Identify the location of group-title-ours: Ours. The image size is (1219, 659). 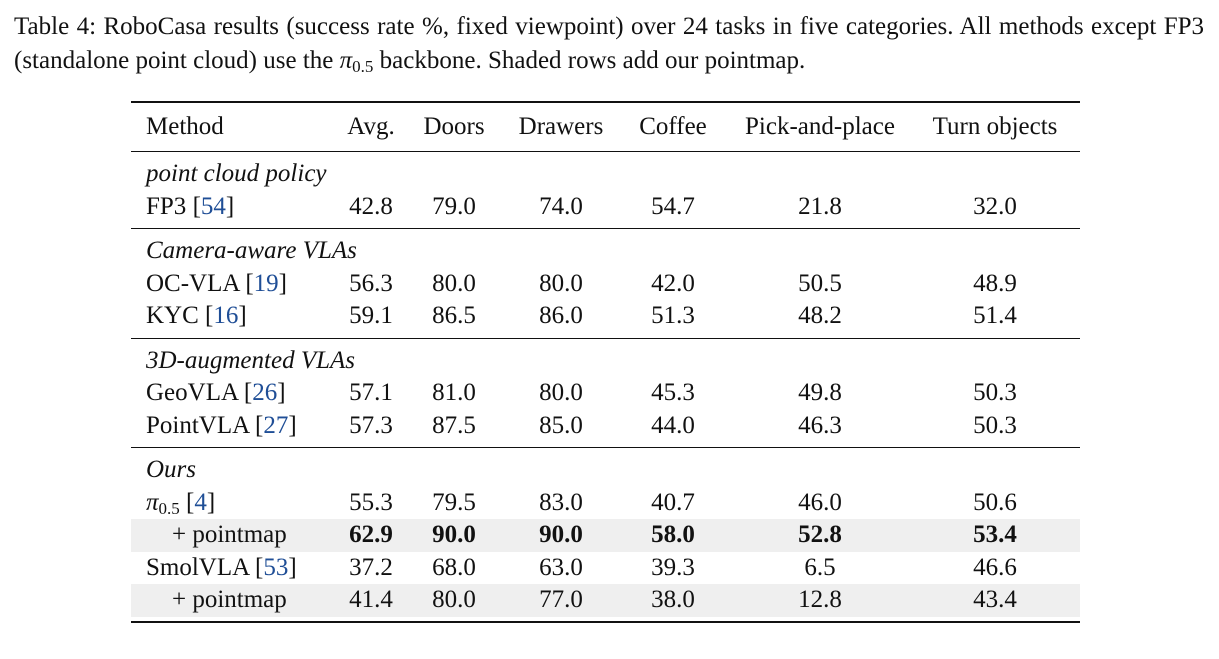
(171, 469).